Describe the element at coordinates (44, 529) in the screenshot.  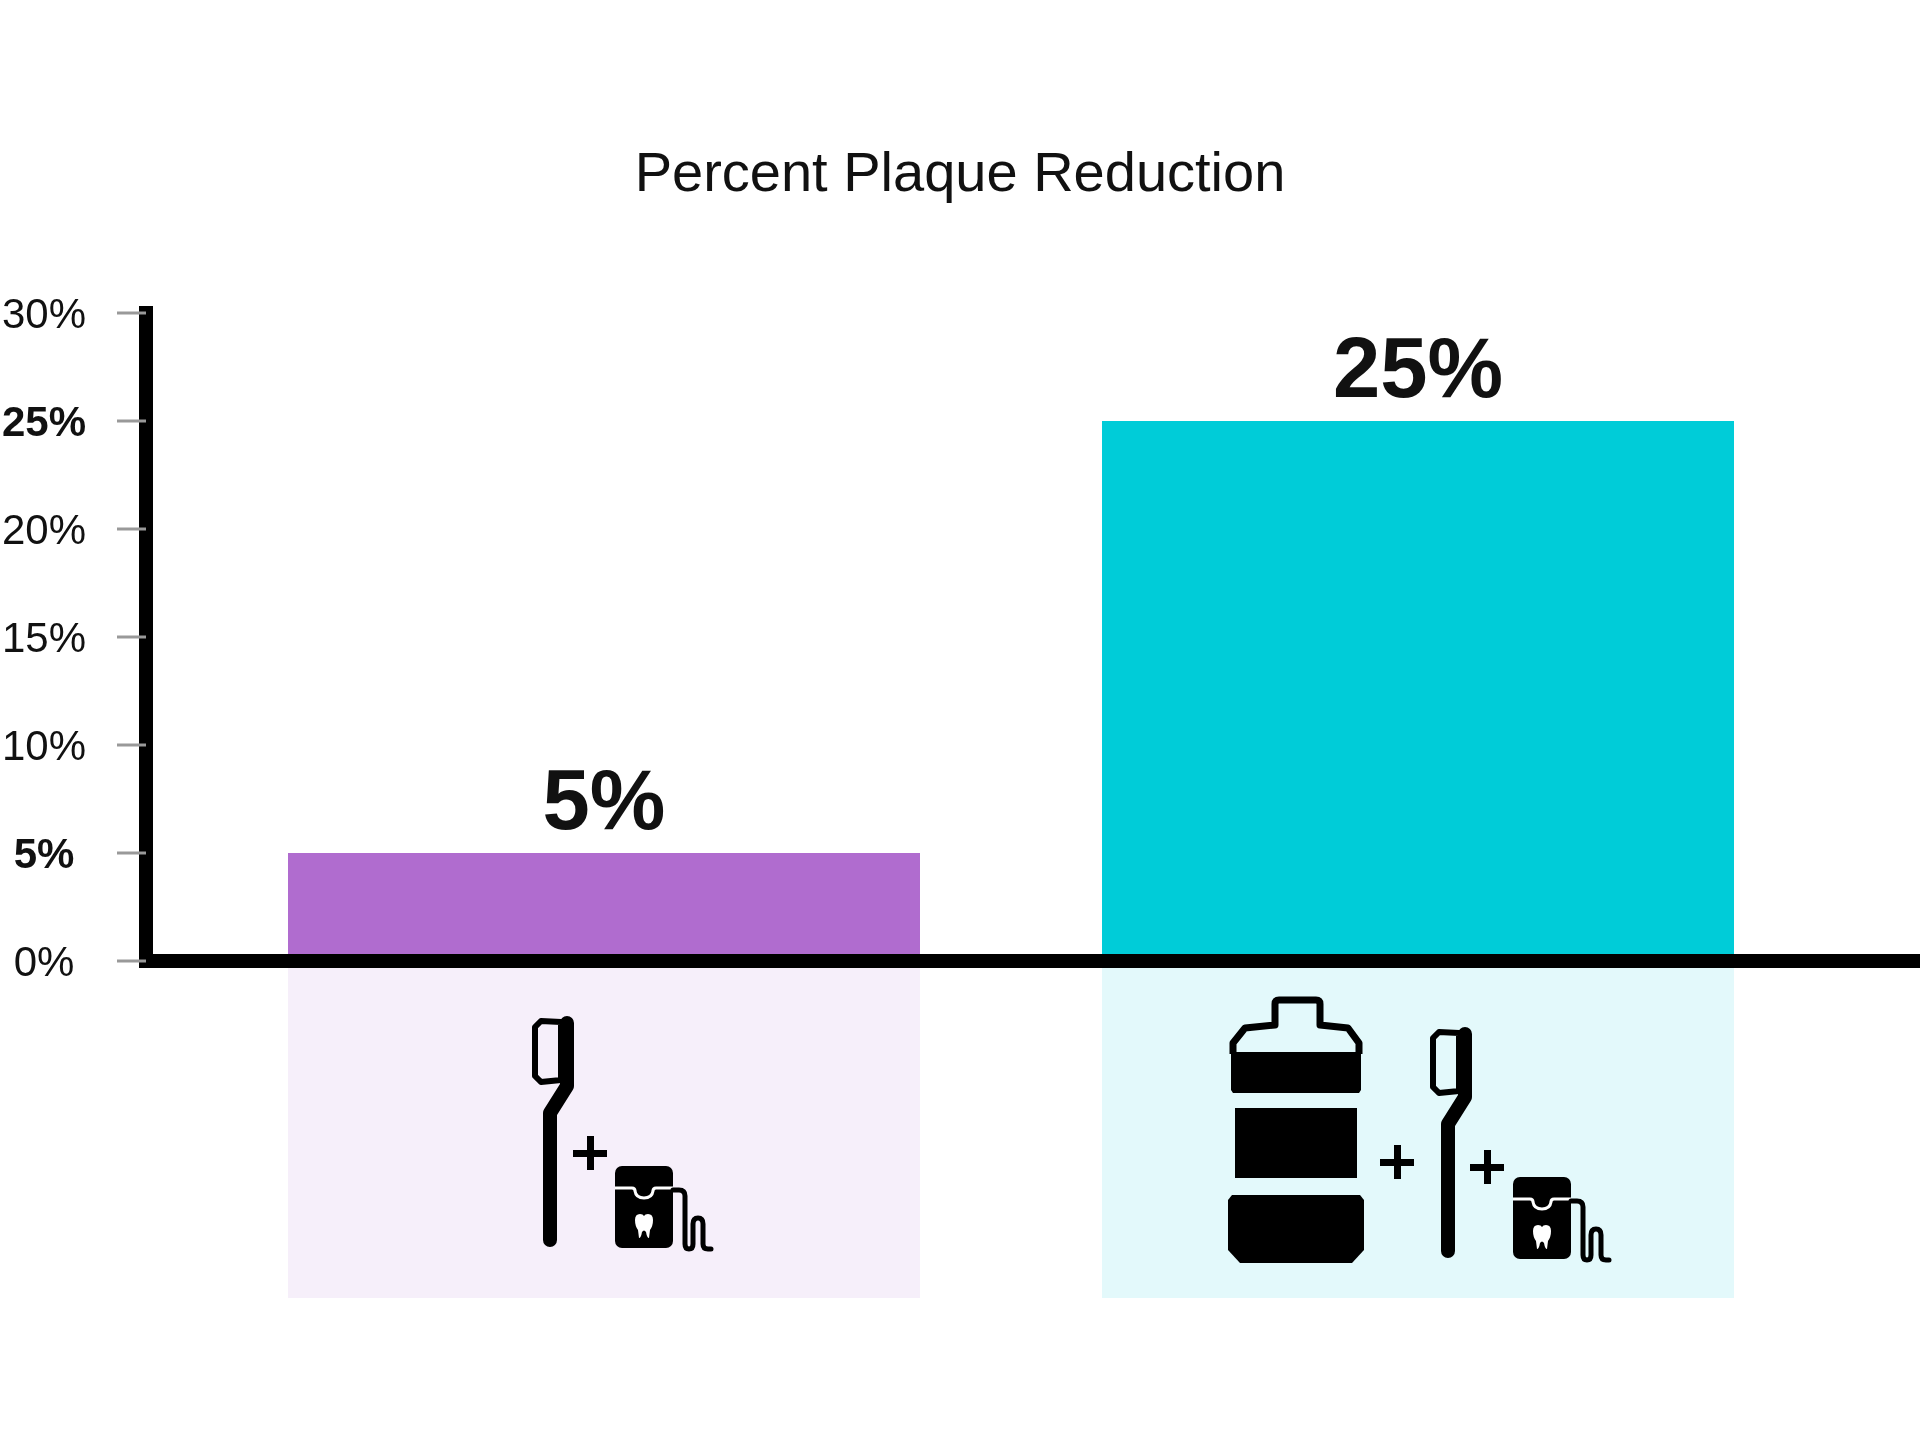
I see `y-tick-label: 20%` at that location.